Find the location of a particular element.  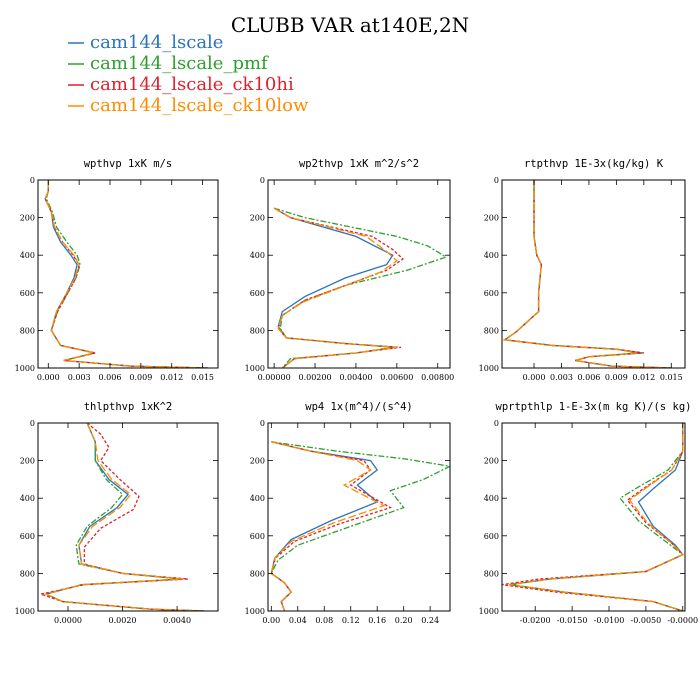

panel-title: wp2thvp 1xK m^2/s^2 is located at coordinates (359, 164).